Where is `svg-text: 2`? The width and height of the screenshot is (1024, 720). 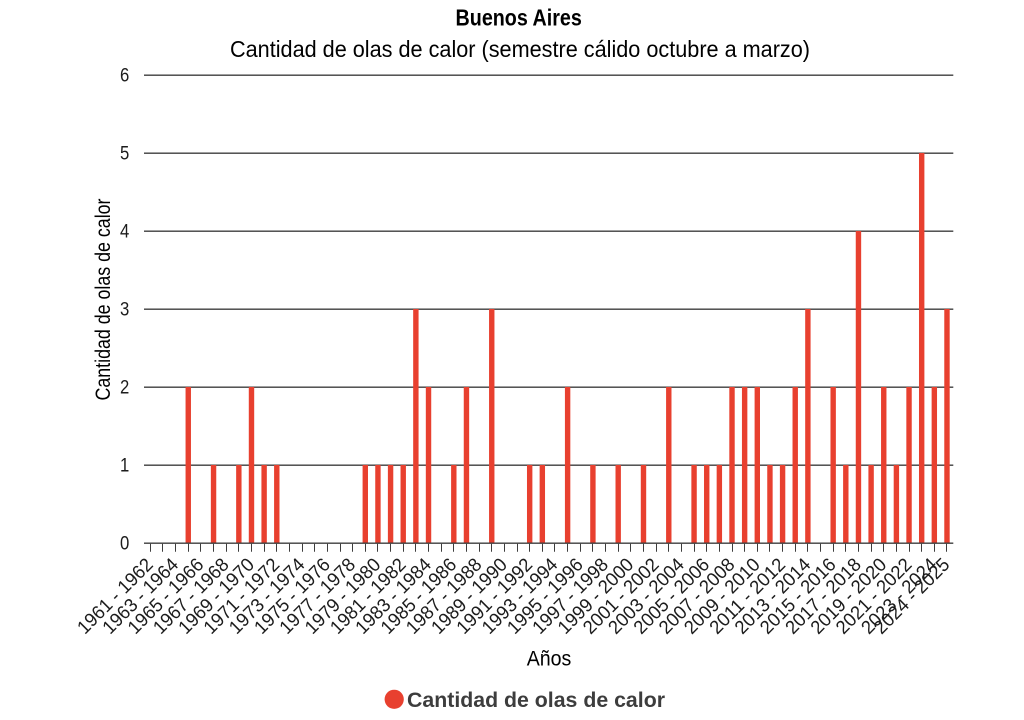
svg-text: 2 is located at coordinates (124, 387).